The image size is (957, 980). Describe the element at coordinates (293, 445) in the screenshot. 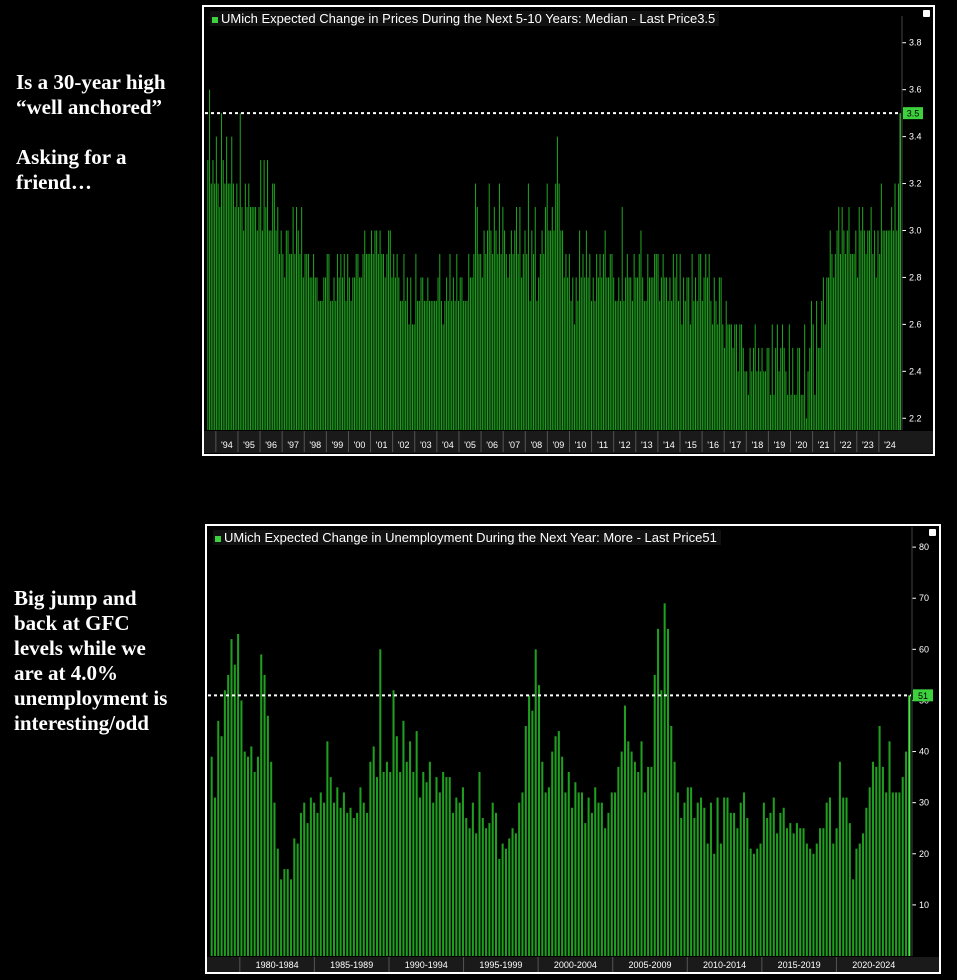

I see `x-tick-label: '97` at that location.